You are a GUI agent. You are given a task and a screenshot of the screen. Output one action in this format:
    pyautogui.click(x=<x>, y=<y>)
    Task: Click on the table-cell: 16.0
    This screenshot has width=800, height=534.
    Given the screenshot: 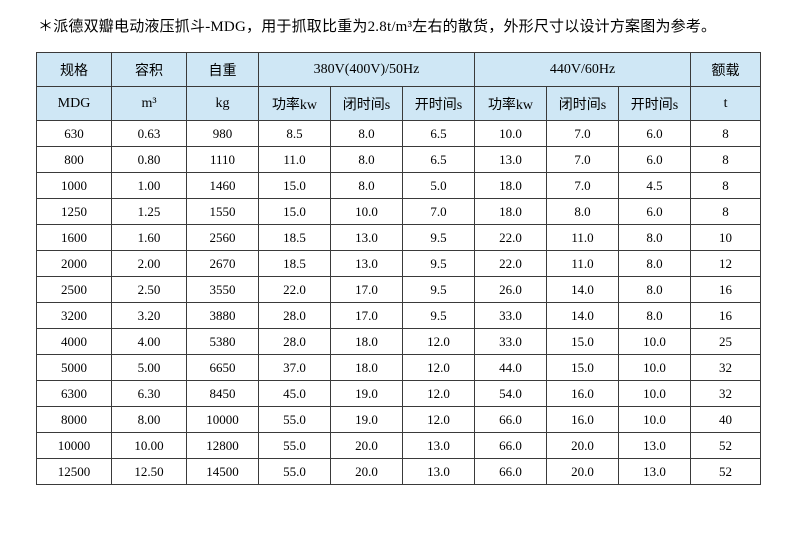 What is the action you would take?
    pyautogui.click(x=582, y=393)
    